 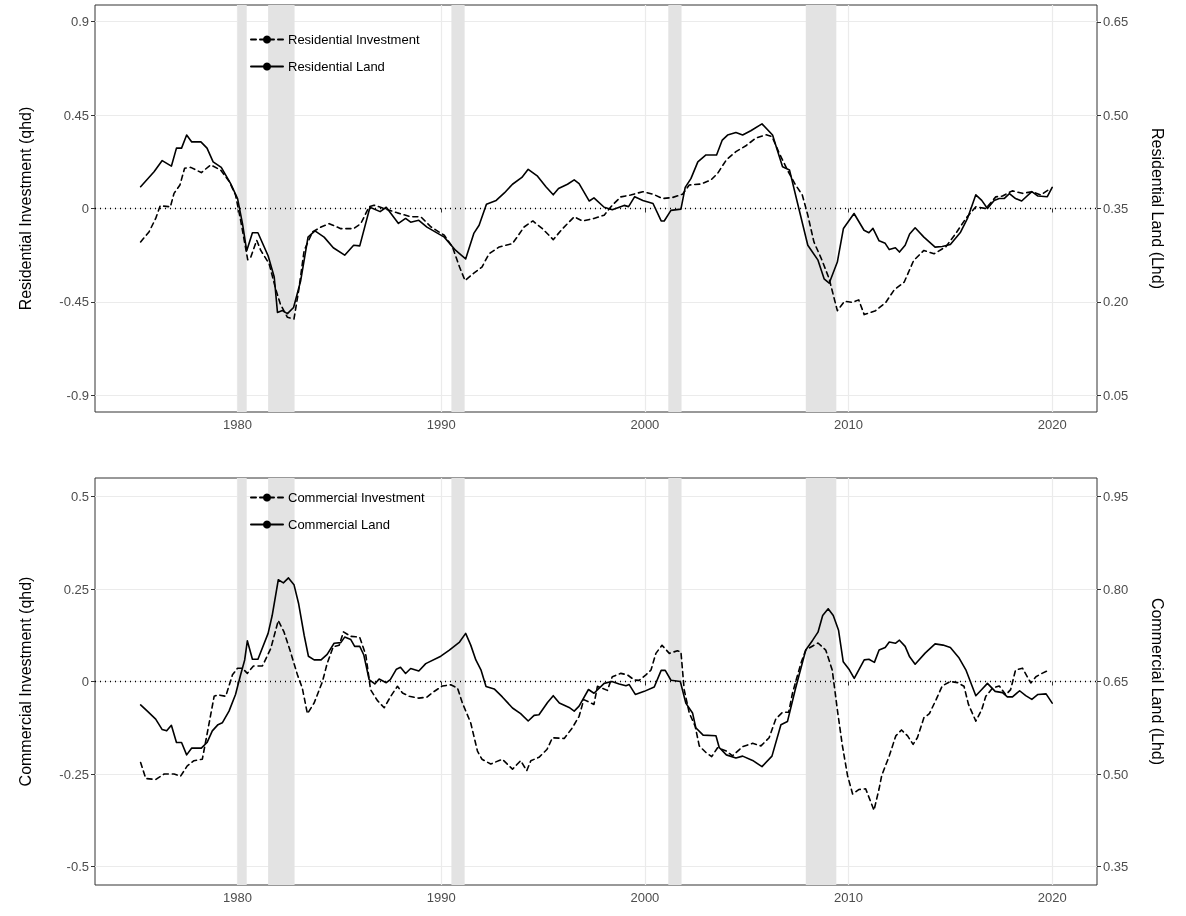 I want to click on y-tick-label: 0.5, so click(x=79, y=496).